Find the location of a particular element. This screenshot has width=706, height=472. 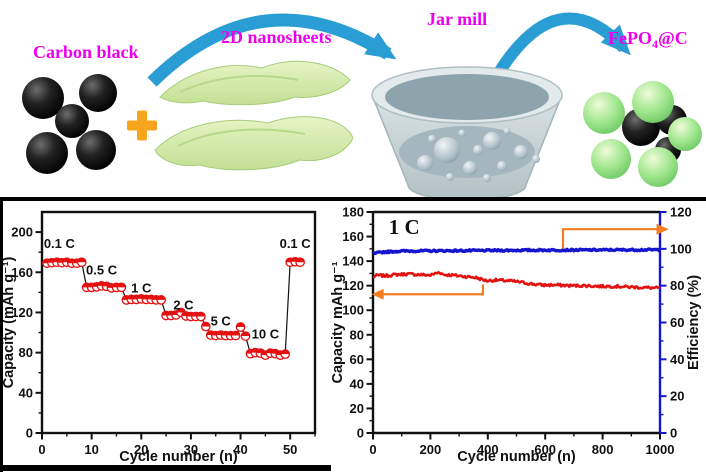

cycling-left-tick-label: 40 is located at coordinates (357, 383).